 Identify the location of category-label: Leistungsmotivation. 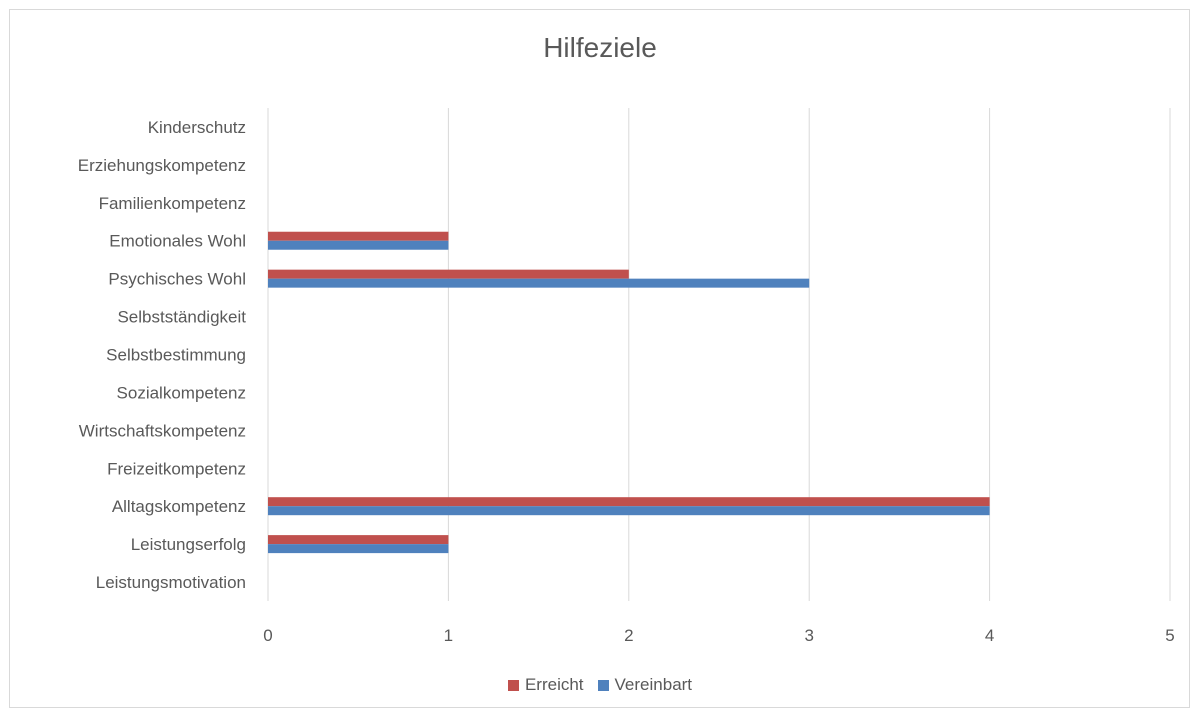
(171, 582).